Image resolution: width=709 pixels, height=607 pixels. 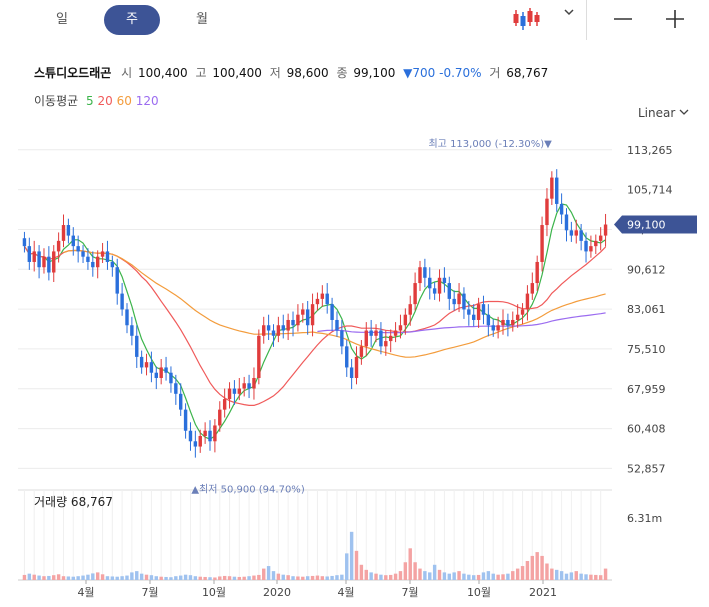 What do you see at coordinates (105, 101) in the screenshot?
I see `ma-20: 20` at bounding box center [105, 101].